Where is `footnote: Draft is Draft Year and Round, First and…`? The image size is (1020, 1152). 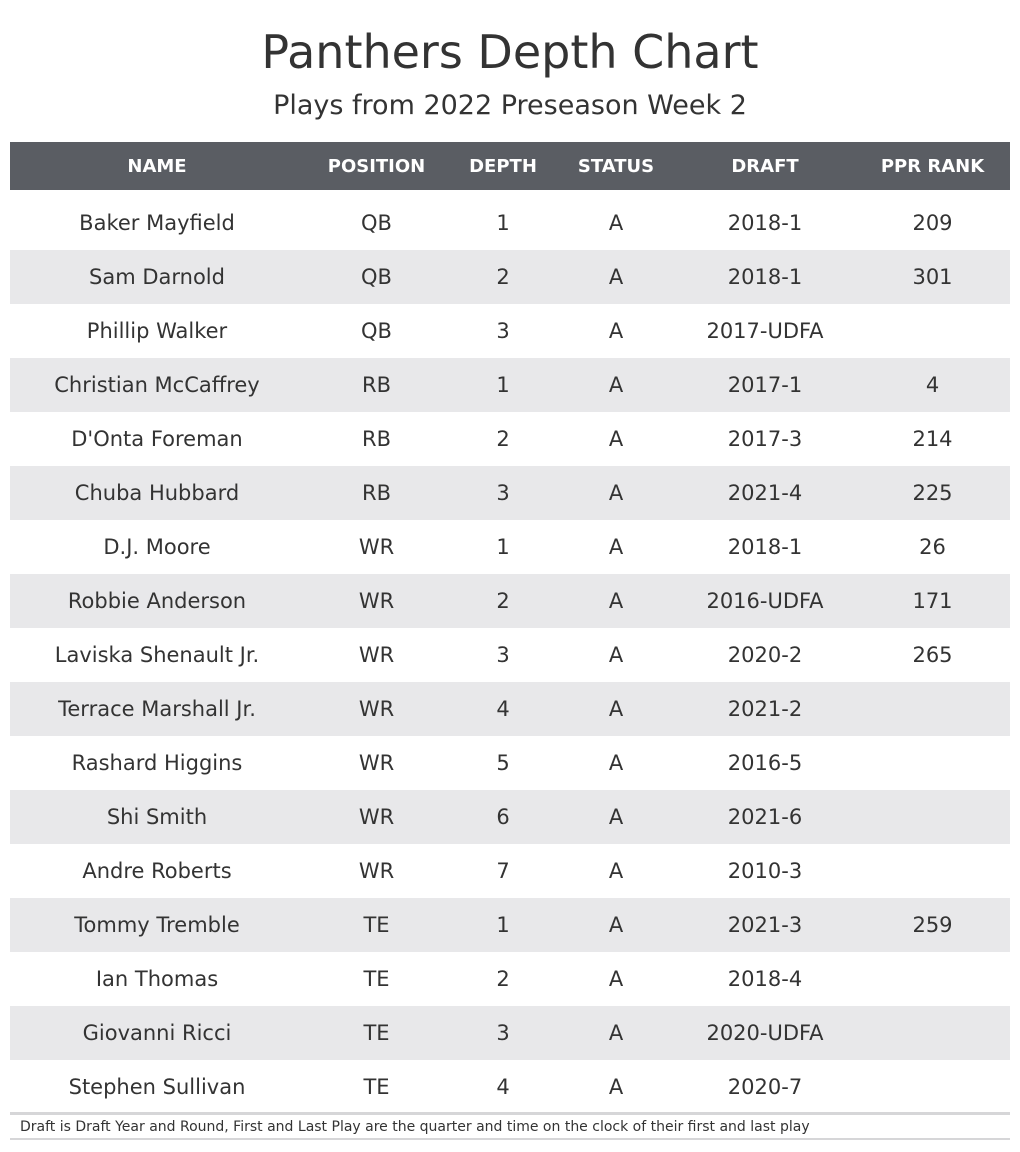
footnote: Draft is Draft Year and Round, First and… is located at coordinates (510, 1126).